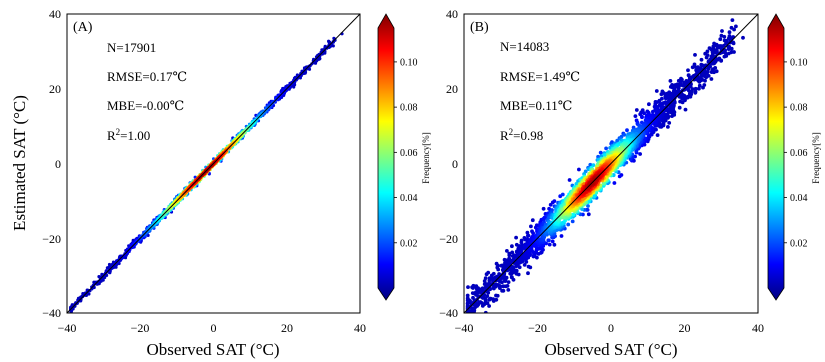  I want to click on x-tick-b: 0, so click(611, 328).